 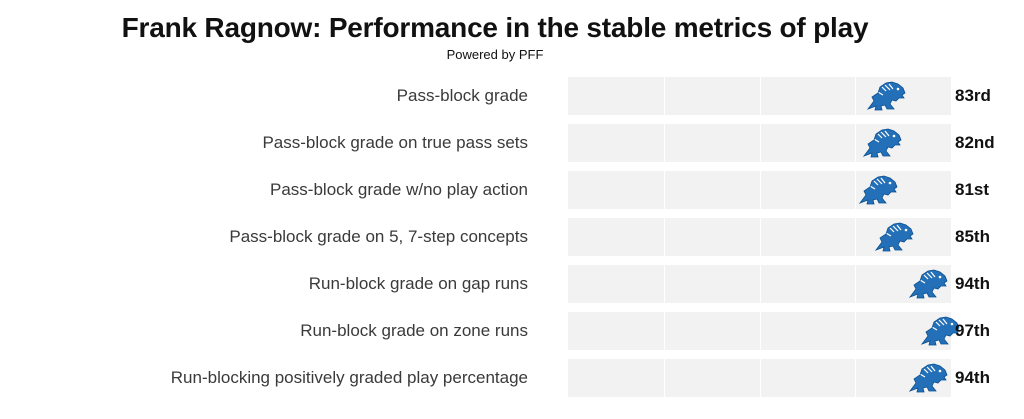 I want to click on metric-row: Pass-block grade 83rd, so click(x=512, y=96).